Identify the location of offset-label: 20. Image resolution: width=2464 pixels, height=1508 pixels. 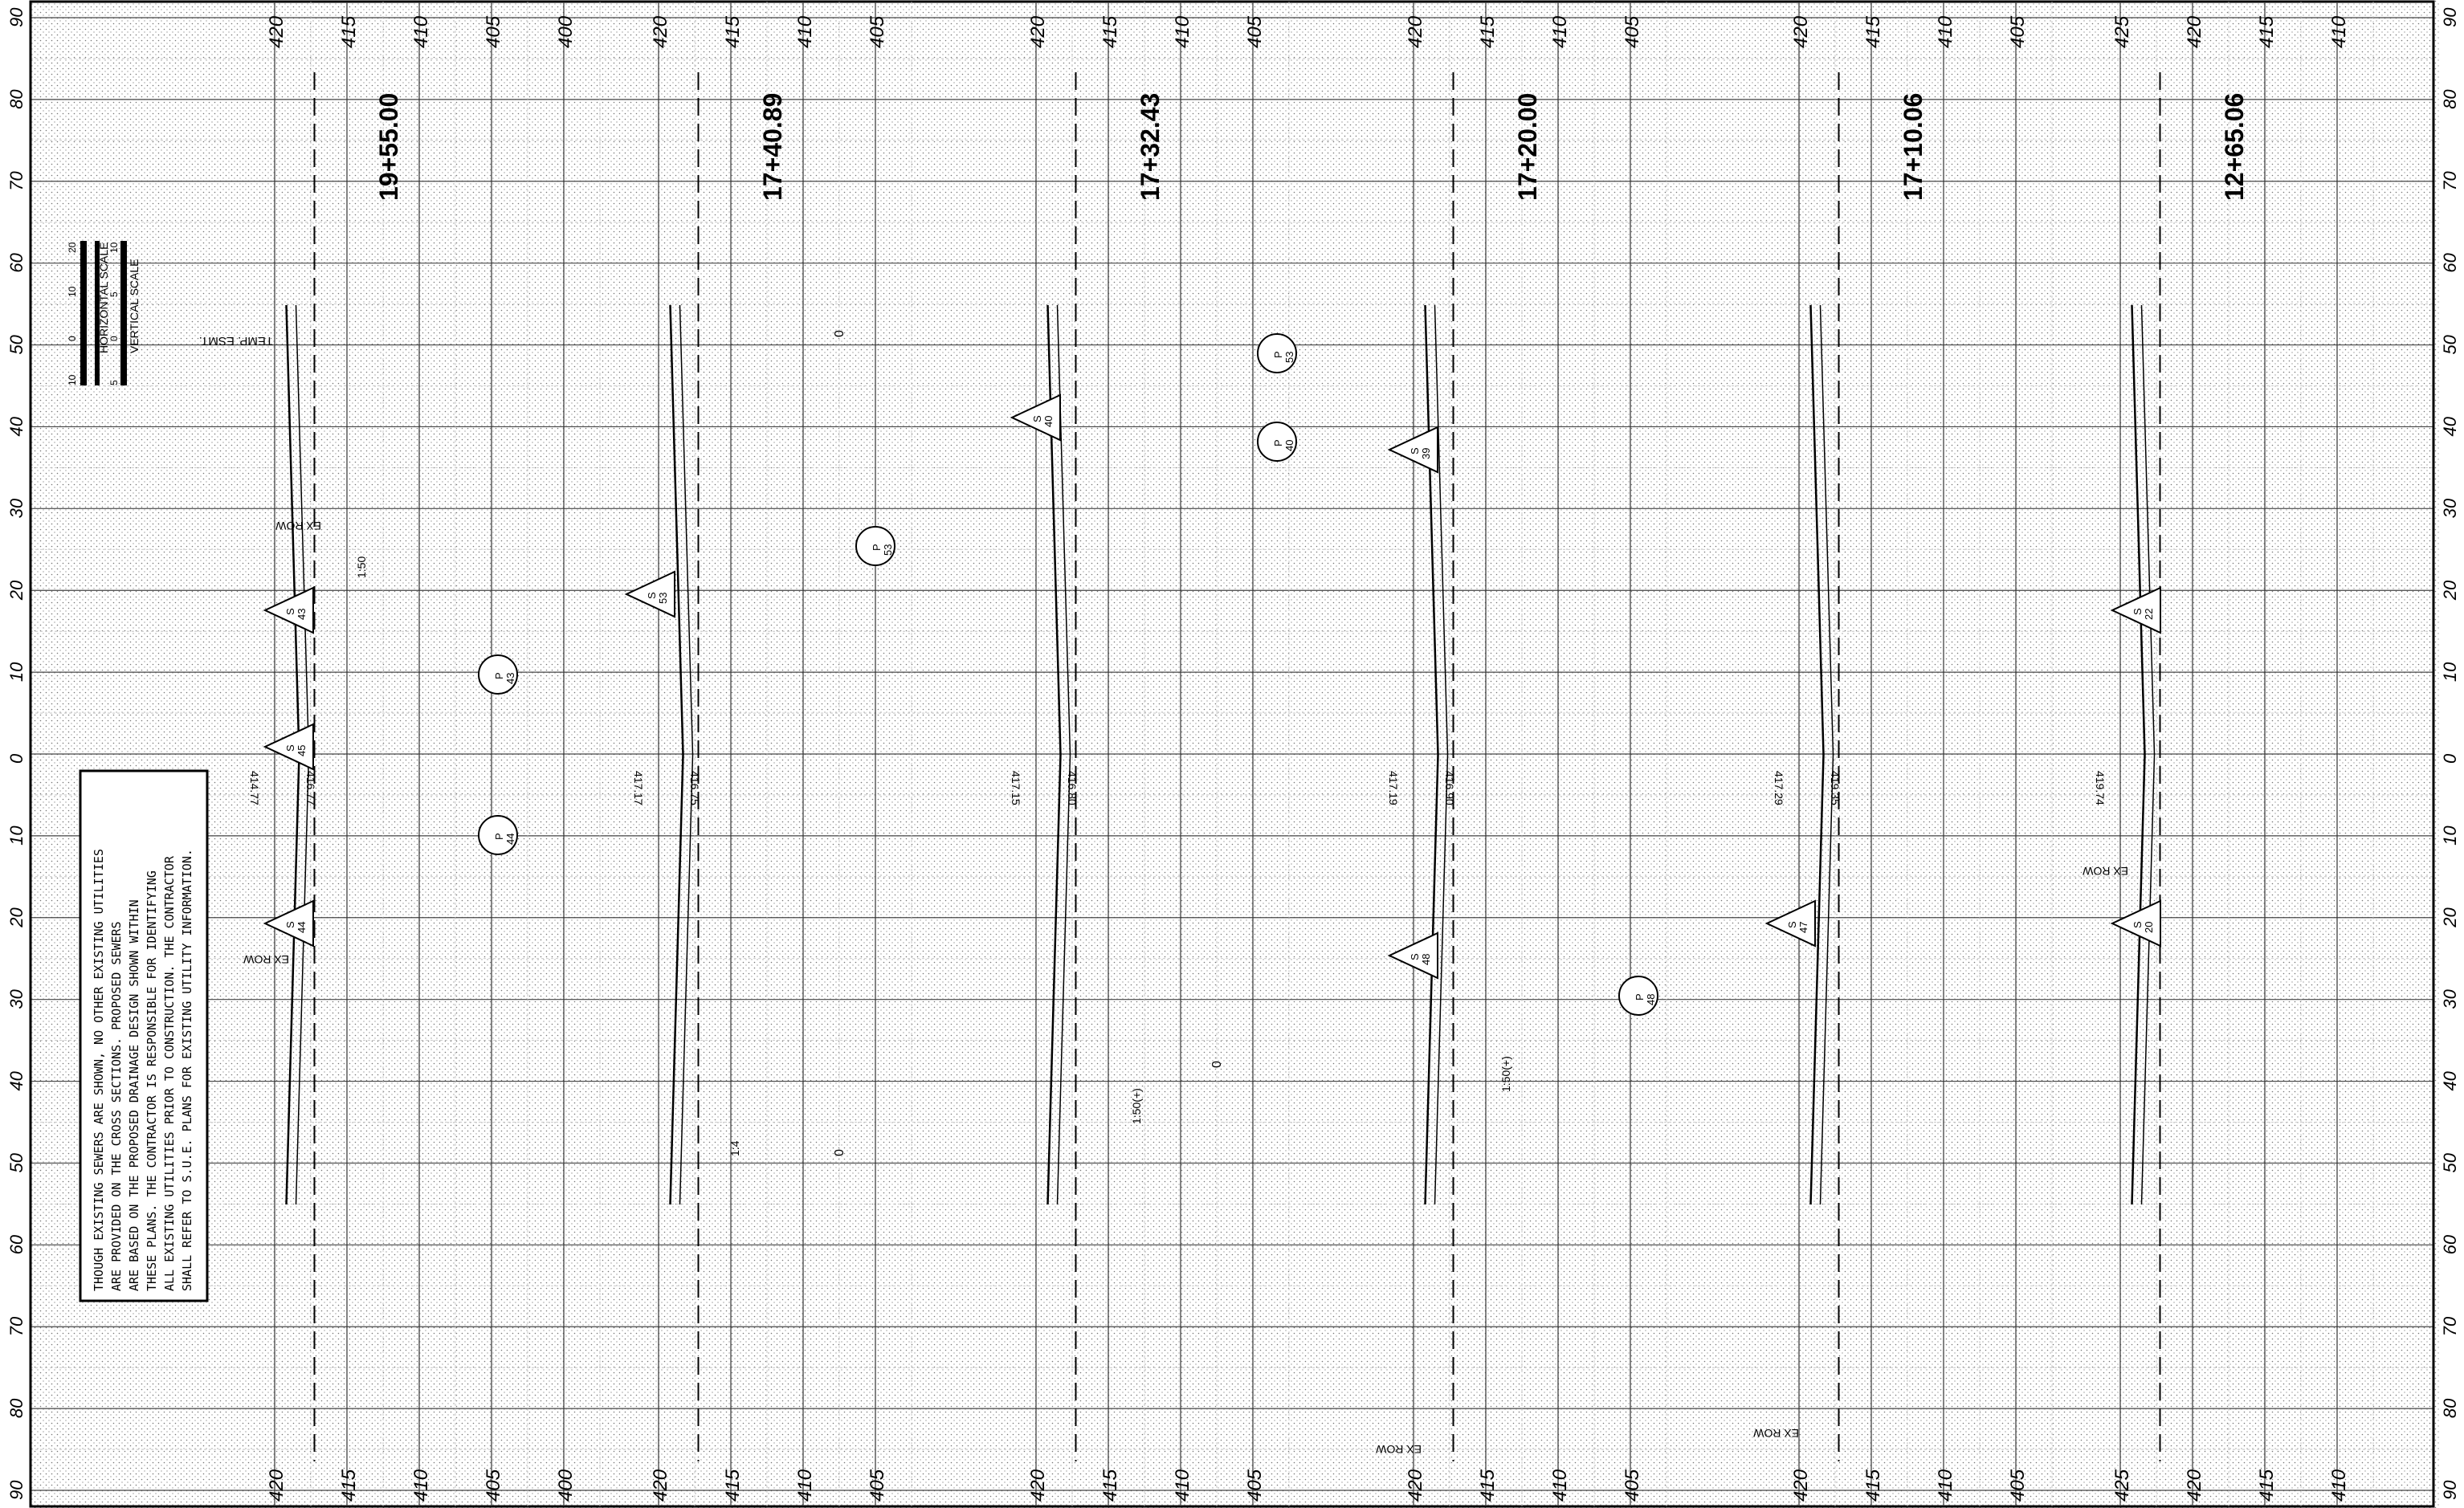
(2450, 918).